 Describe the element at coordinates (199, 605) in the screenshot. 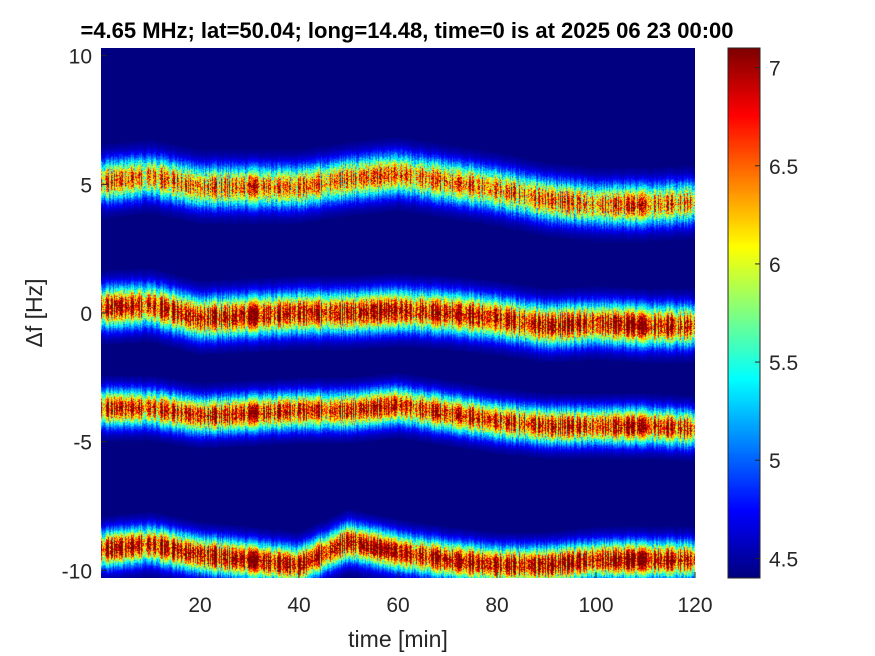

I see `x-tick-label: 20` at that location.